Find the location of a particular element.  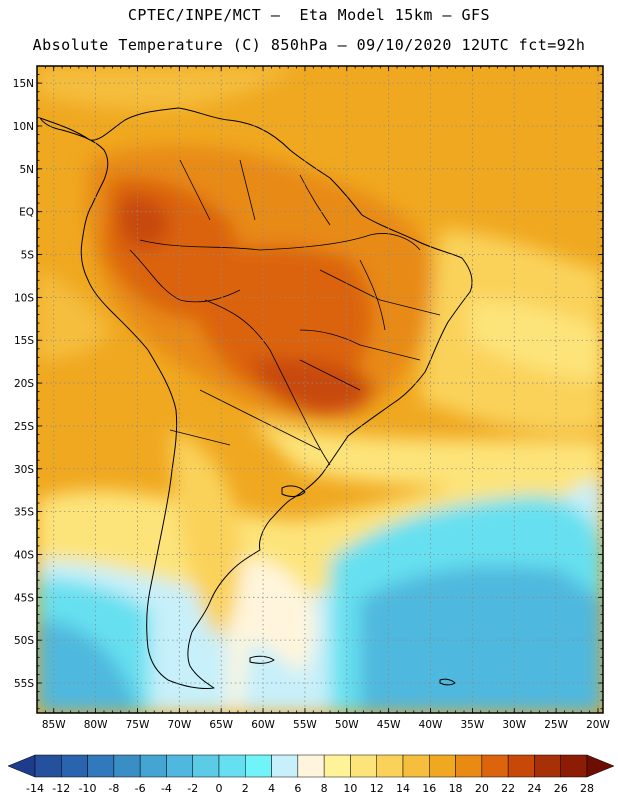

colorbar-label: 18 is located at coordinates (456, 788).